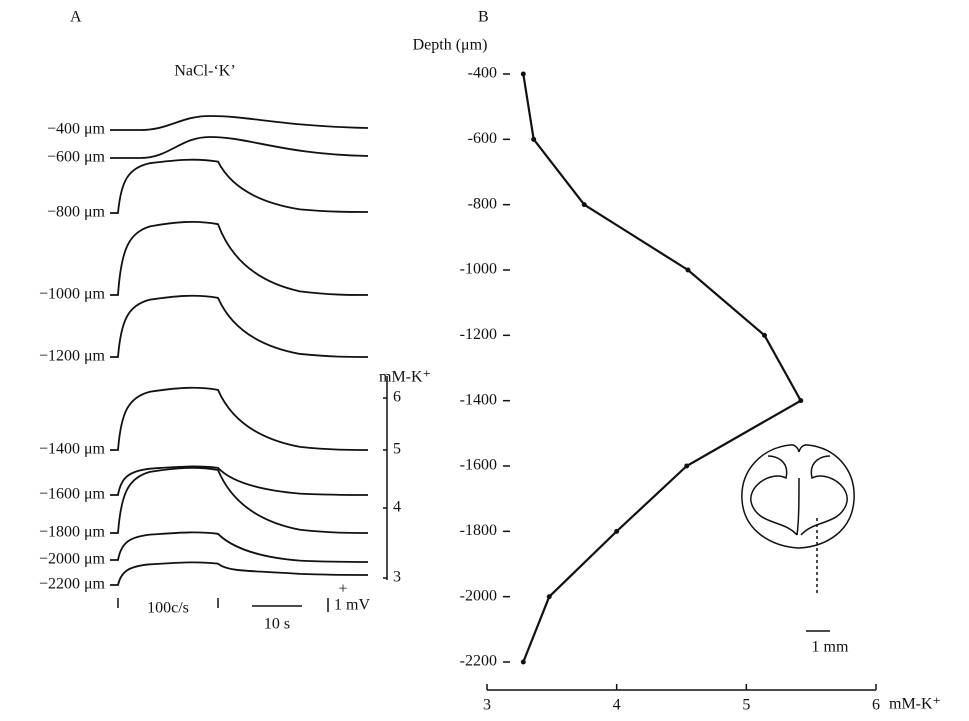  I want to click on k-scale-tick-label: 4, so click(397, 507).